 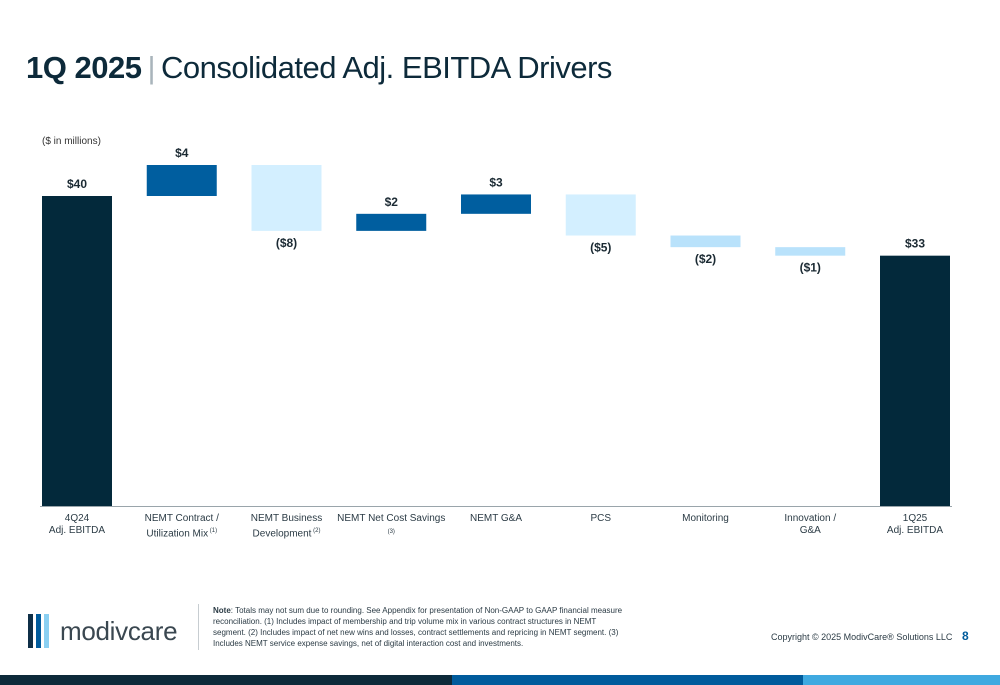 I want to click on category-label-4: NEMT Net Cost Savings (3), so click(x=391, y=527).